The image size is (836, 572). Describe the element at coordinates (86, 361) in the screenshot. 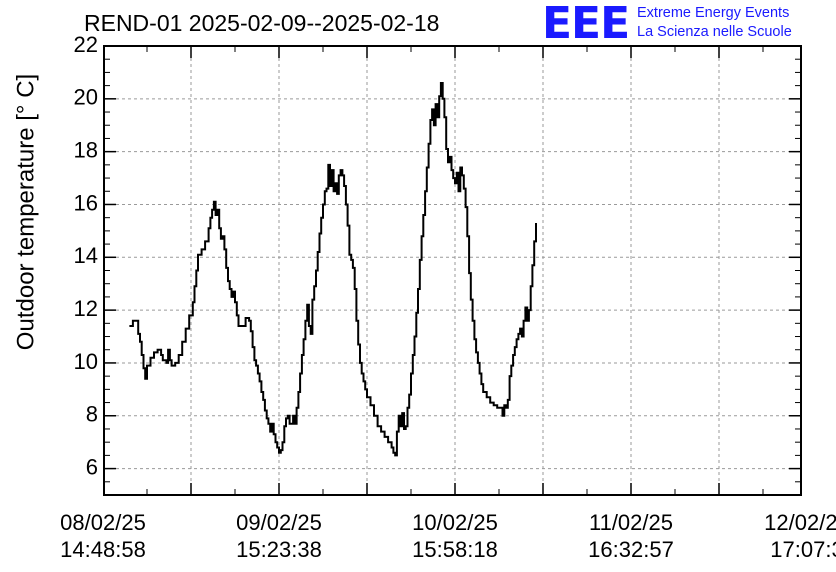

I see `y-tick-label: 10` at that location.